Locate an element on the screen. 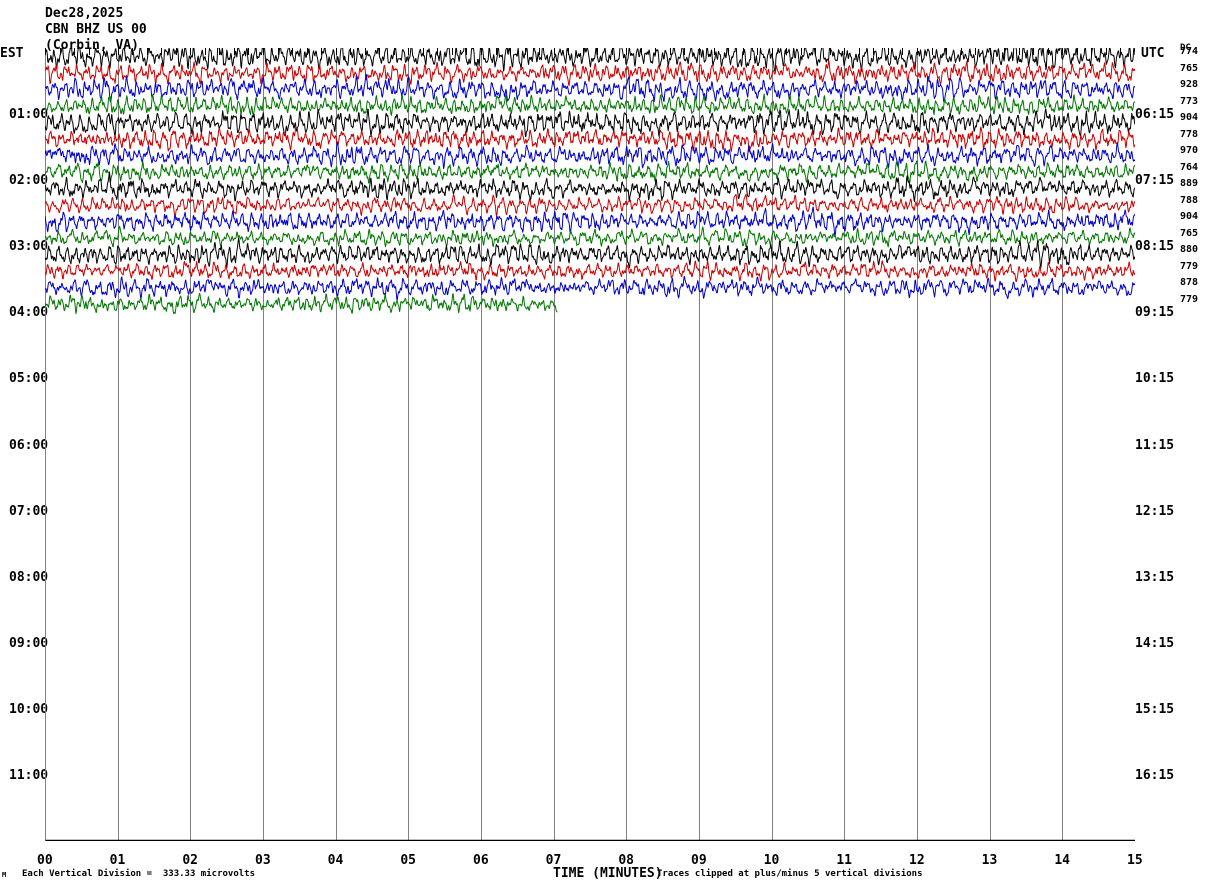  dc-value: 970 is located at coordinates (1189, 151).